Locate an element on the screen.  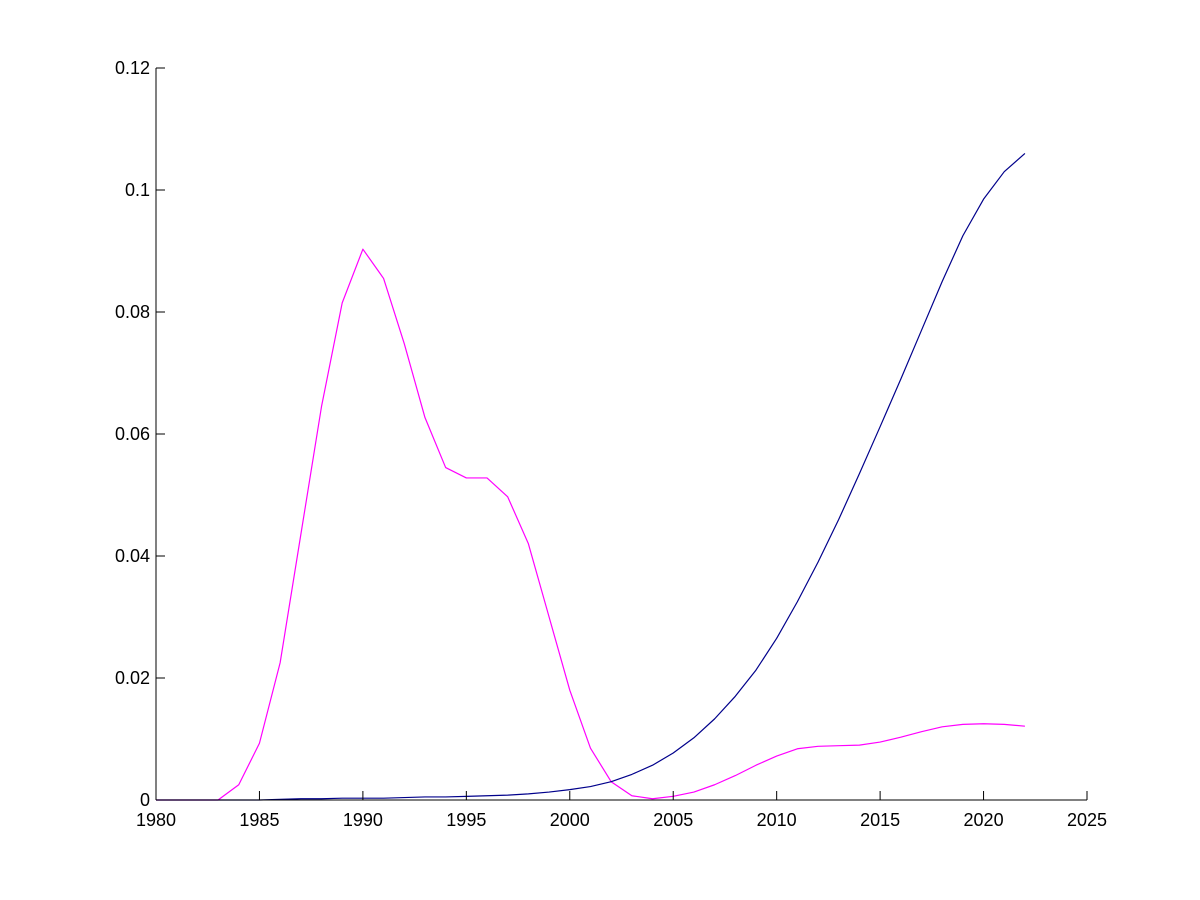
x-tick-label: 2010 is located at coordinates (777, 820).